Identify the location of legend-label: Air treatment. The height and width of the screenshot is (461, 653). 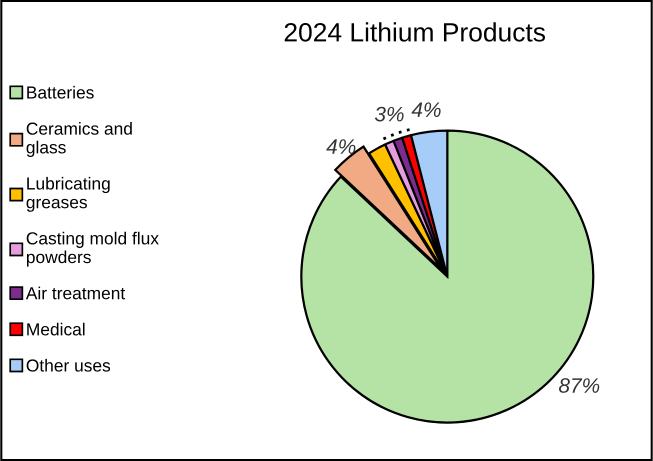
(76, 293).